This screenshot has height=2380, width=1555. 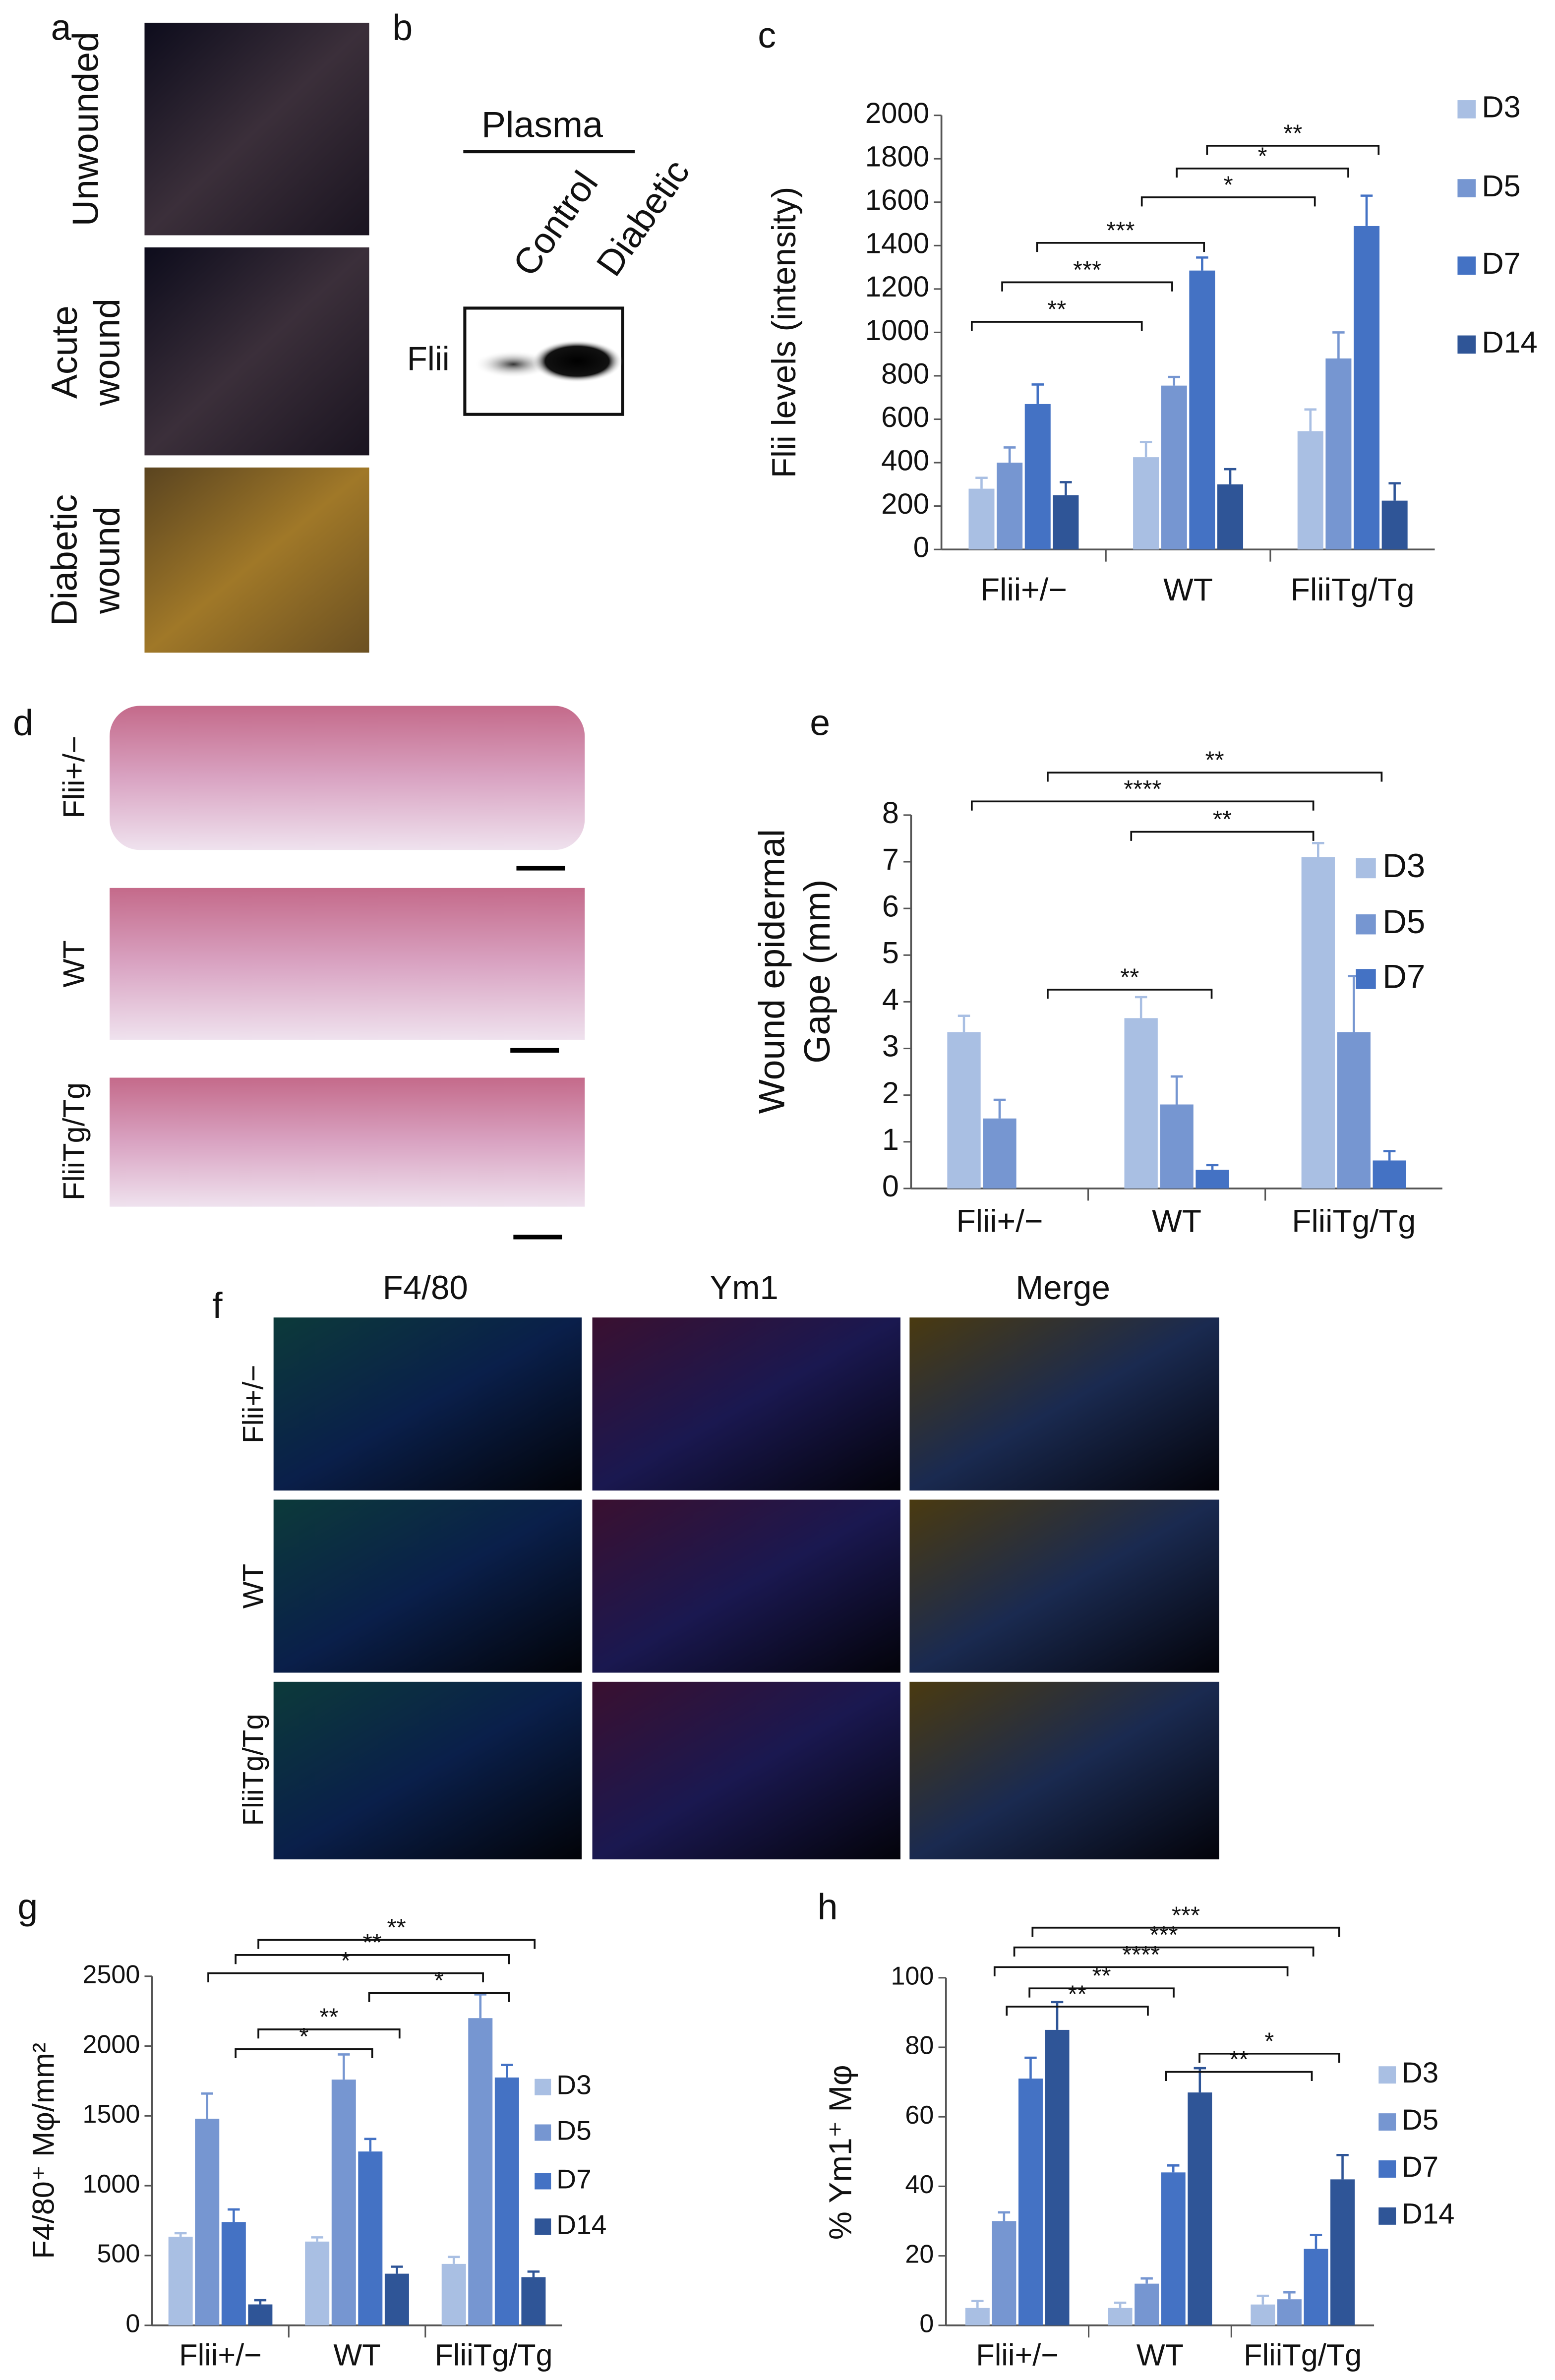 I want to click on y-tick-label: 40, so click(x=919, y=2184).